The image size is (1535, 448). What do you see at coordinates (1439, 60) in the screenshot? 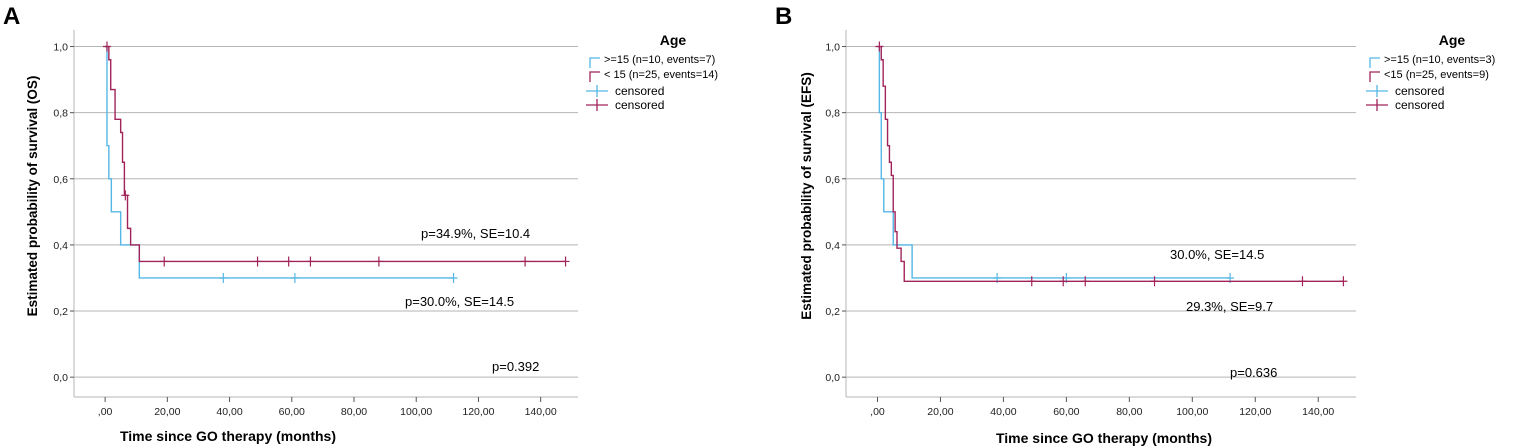
I see `legend-entry-1: >=15 (n=10, events=3)` at bounding box center [1439, 60].